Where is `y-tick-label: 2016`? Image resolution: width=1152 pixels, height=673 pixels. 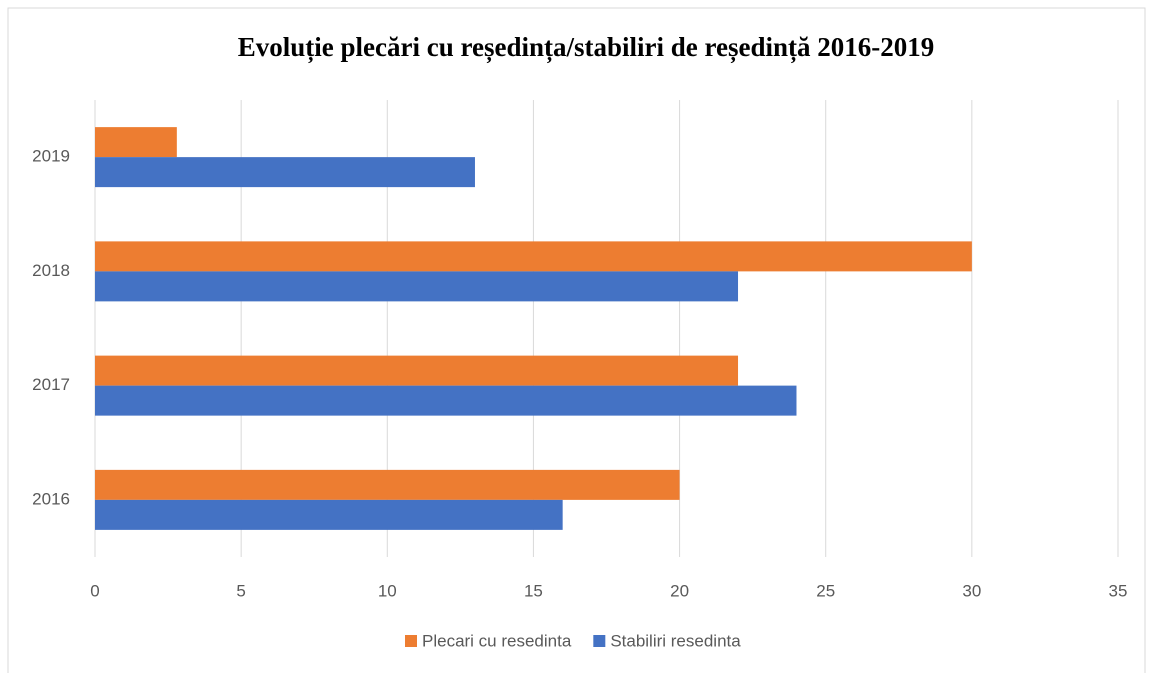 y-tick-label: 2016 is located at coordinates (51, 498).